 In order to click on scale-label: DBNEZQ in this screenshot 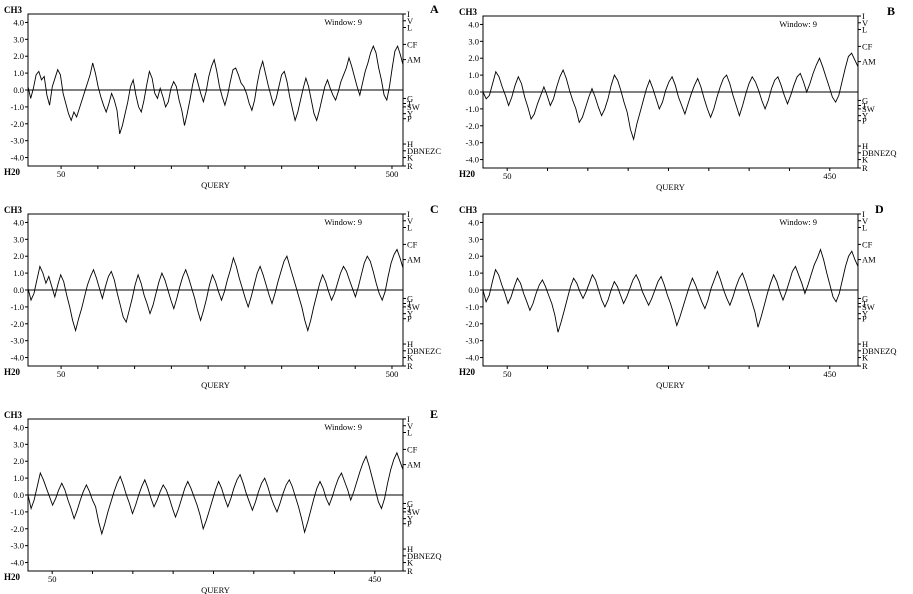, I will do `click(879, 351)`.